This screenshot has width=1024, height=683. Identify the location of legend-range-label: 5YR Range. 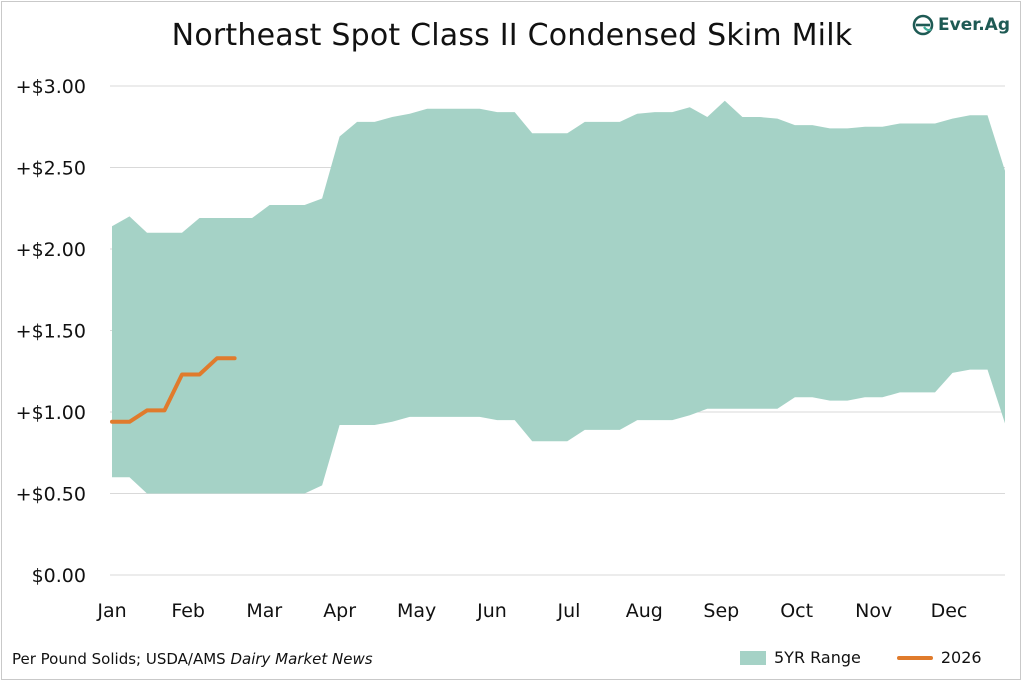
(817, 657).